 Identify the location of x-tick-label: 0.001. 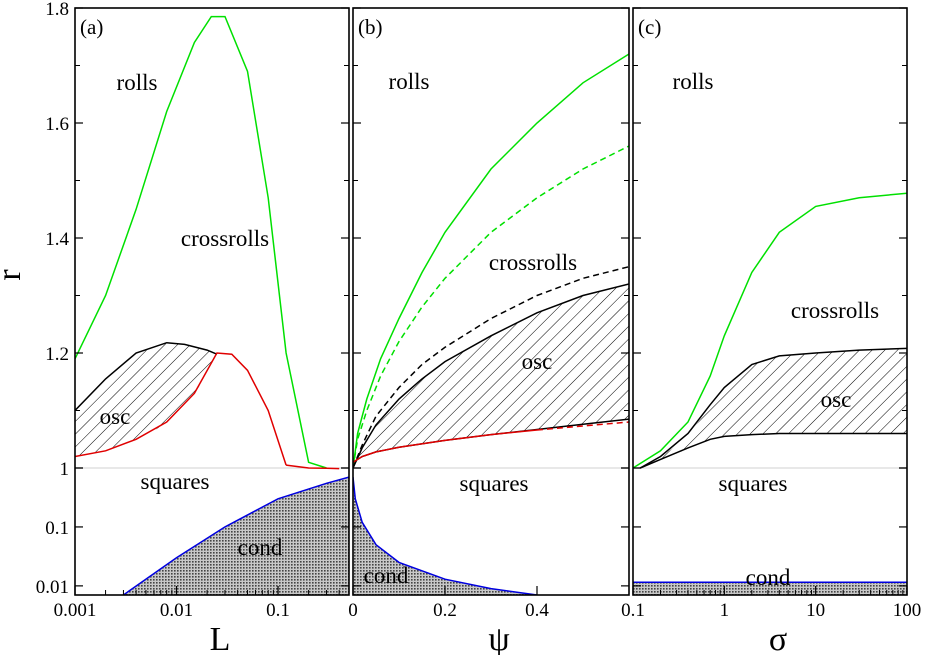
(75, 610).